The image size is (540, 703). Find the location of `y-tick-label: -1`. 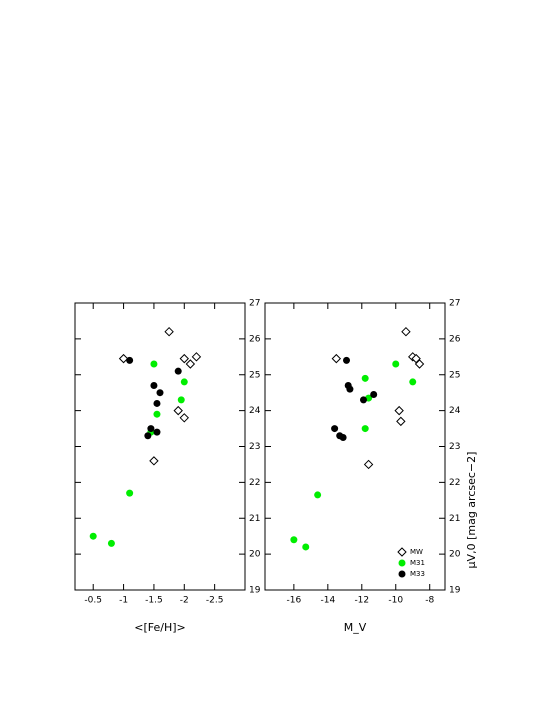

y-tick-label: -1 is located at coordinates (123, 601).